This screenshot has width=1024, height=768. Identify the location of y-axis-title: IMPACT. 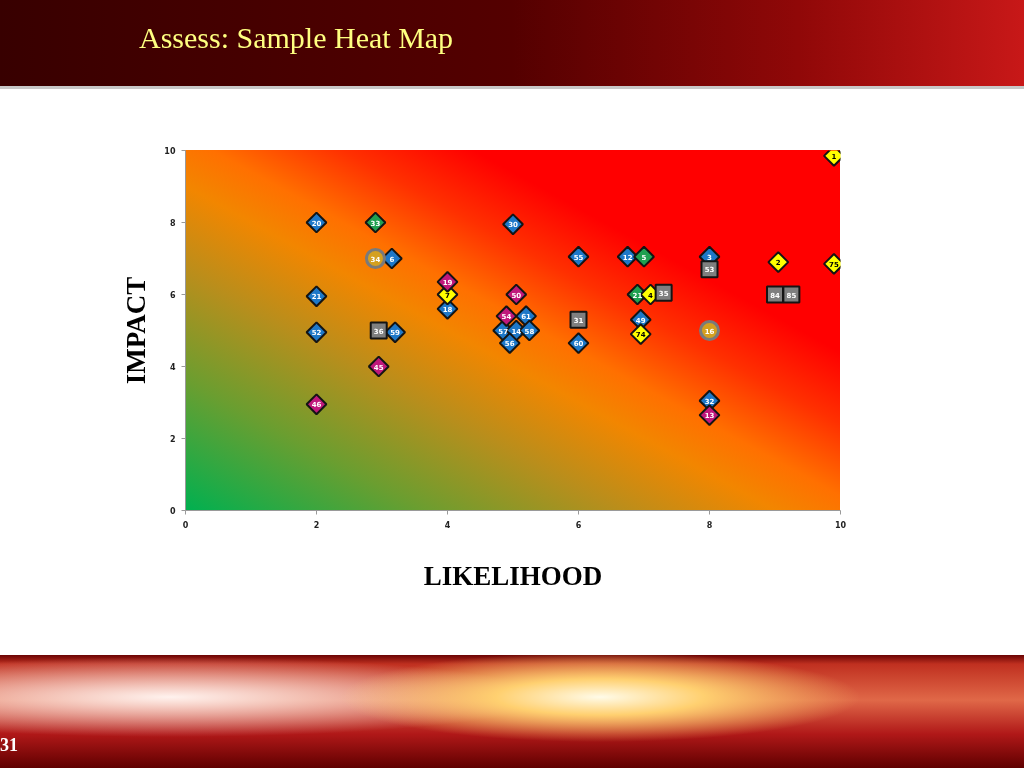
(136, 330).